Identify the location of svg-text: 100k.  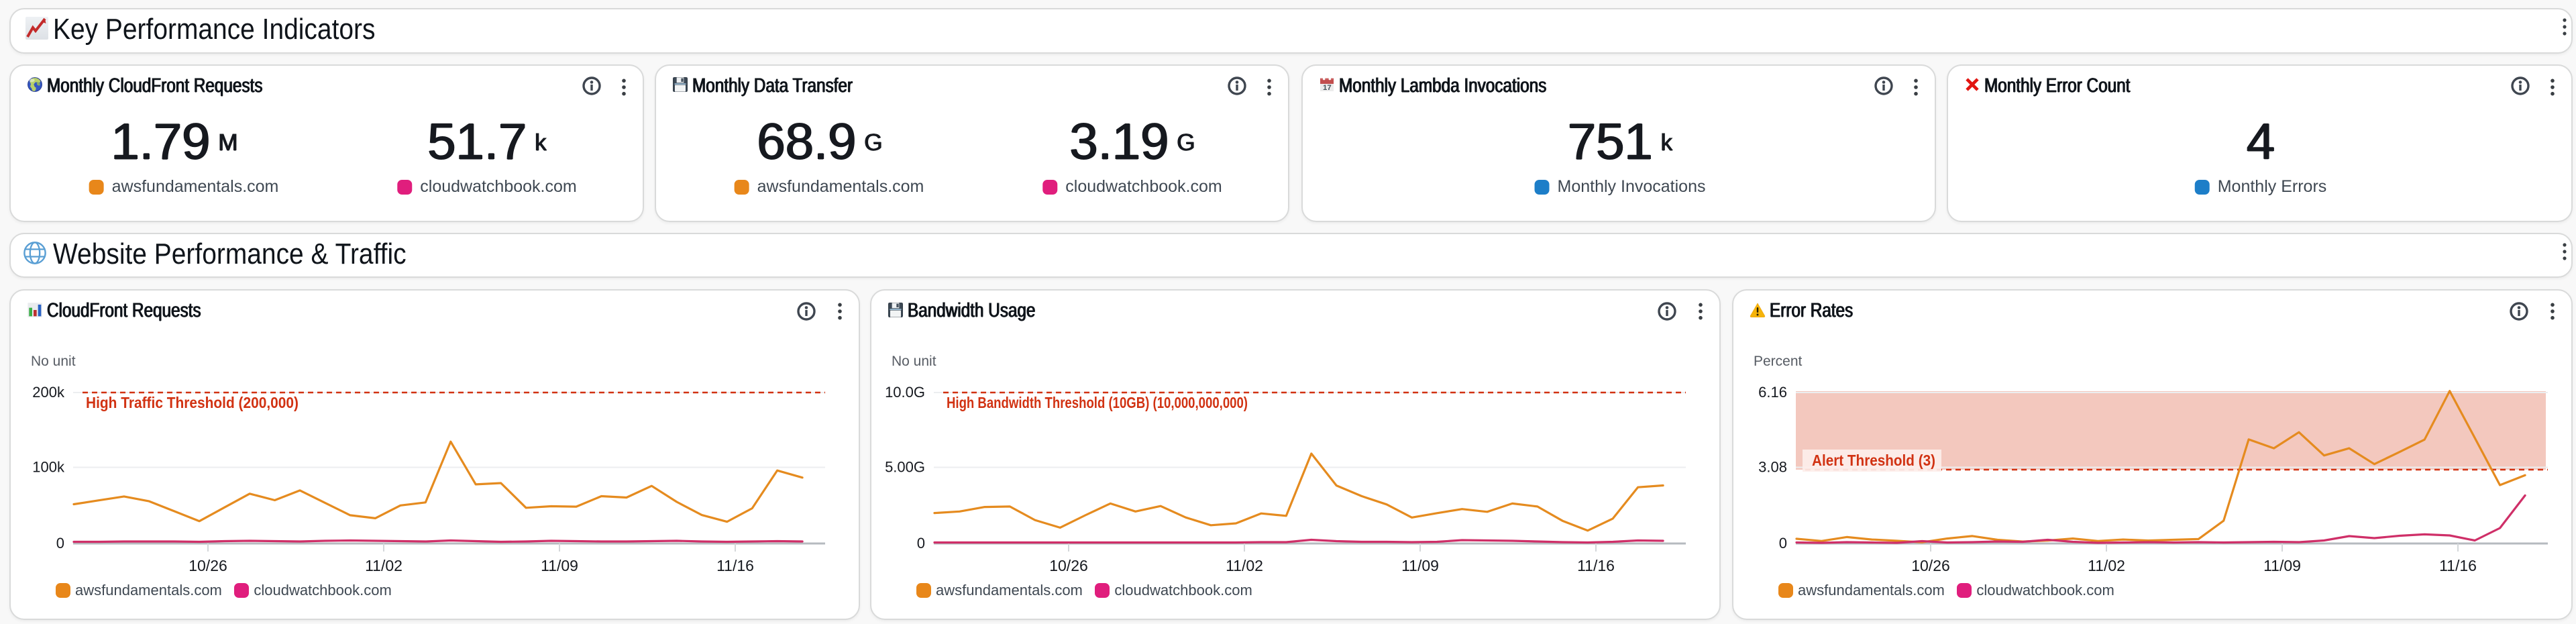
(48, 468).